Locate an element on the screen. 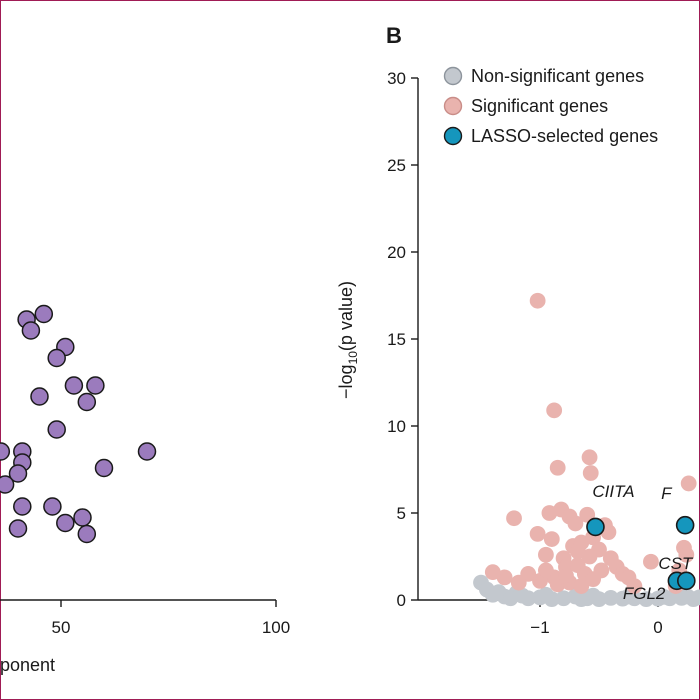 This screenshot has height=700, width=700. legend-label: Significant genes is located at coordinates (539, 106).